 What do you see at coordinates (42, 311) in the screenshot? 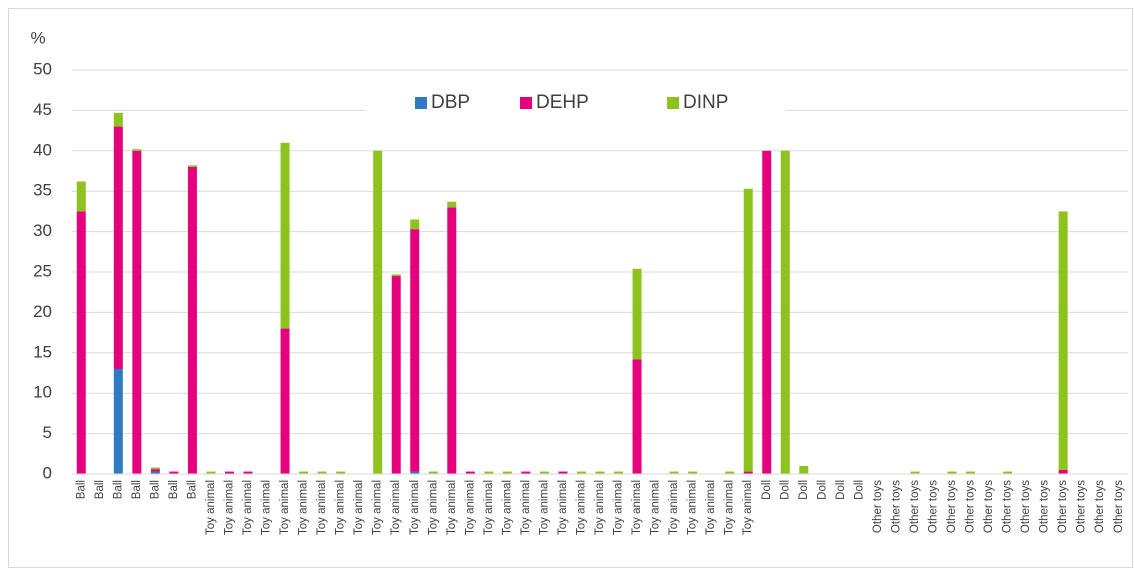
I see `y-tick-label: 20` at bounding box center [42, 311].